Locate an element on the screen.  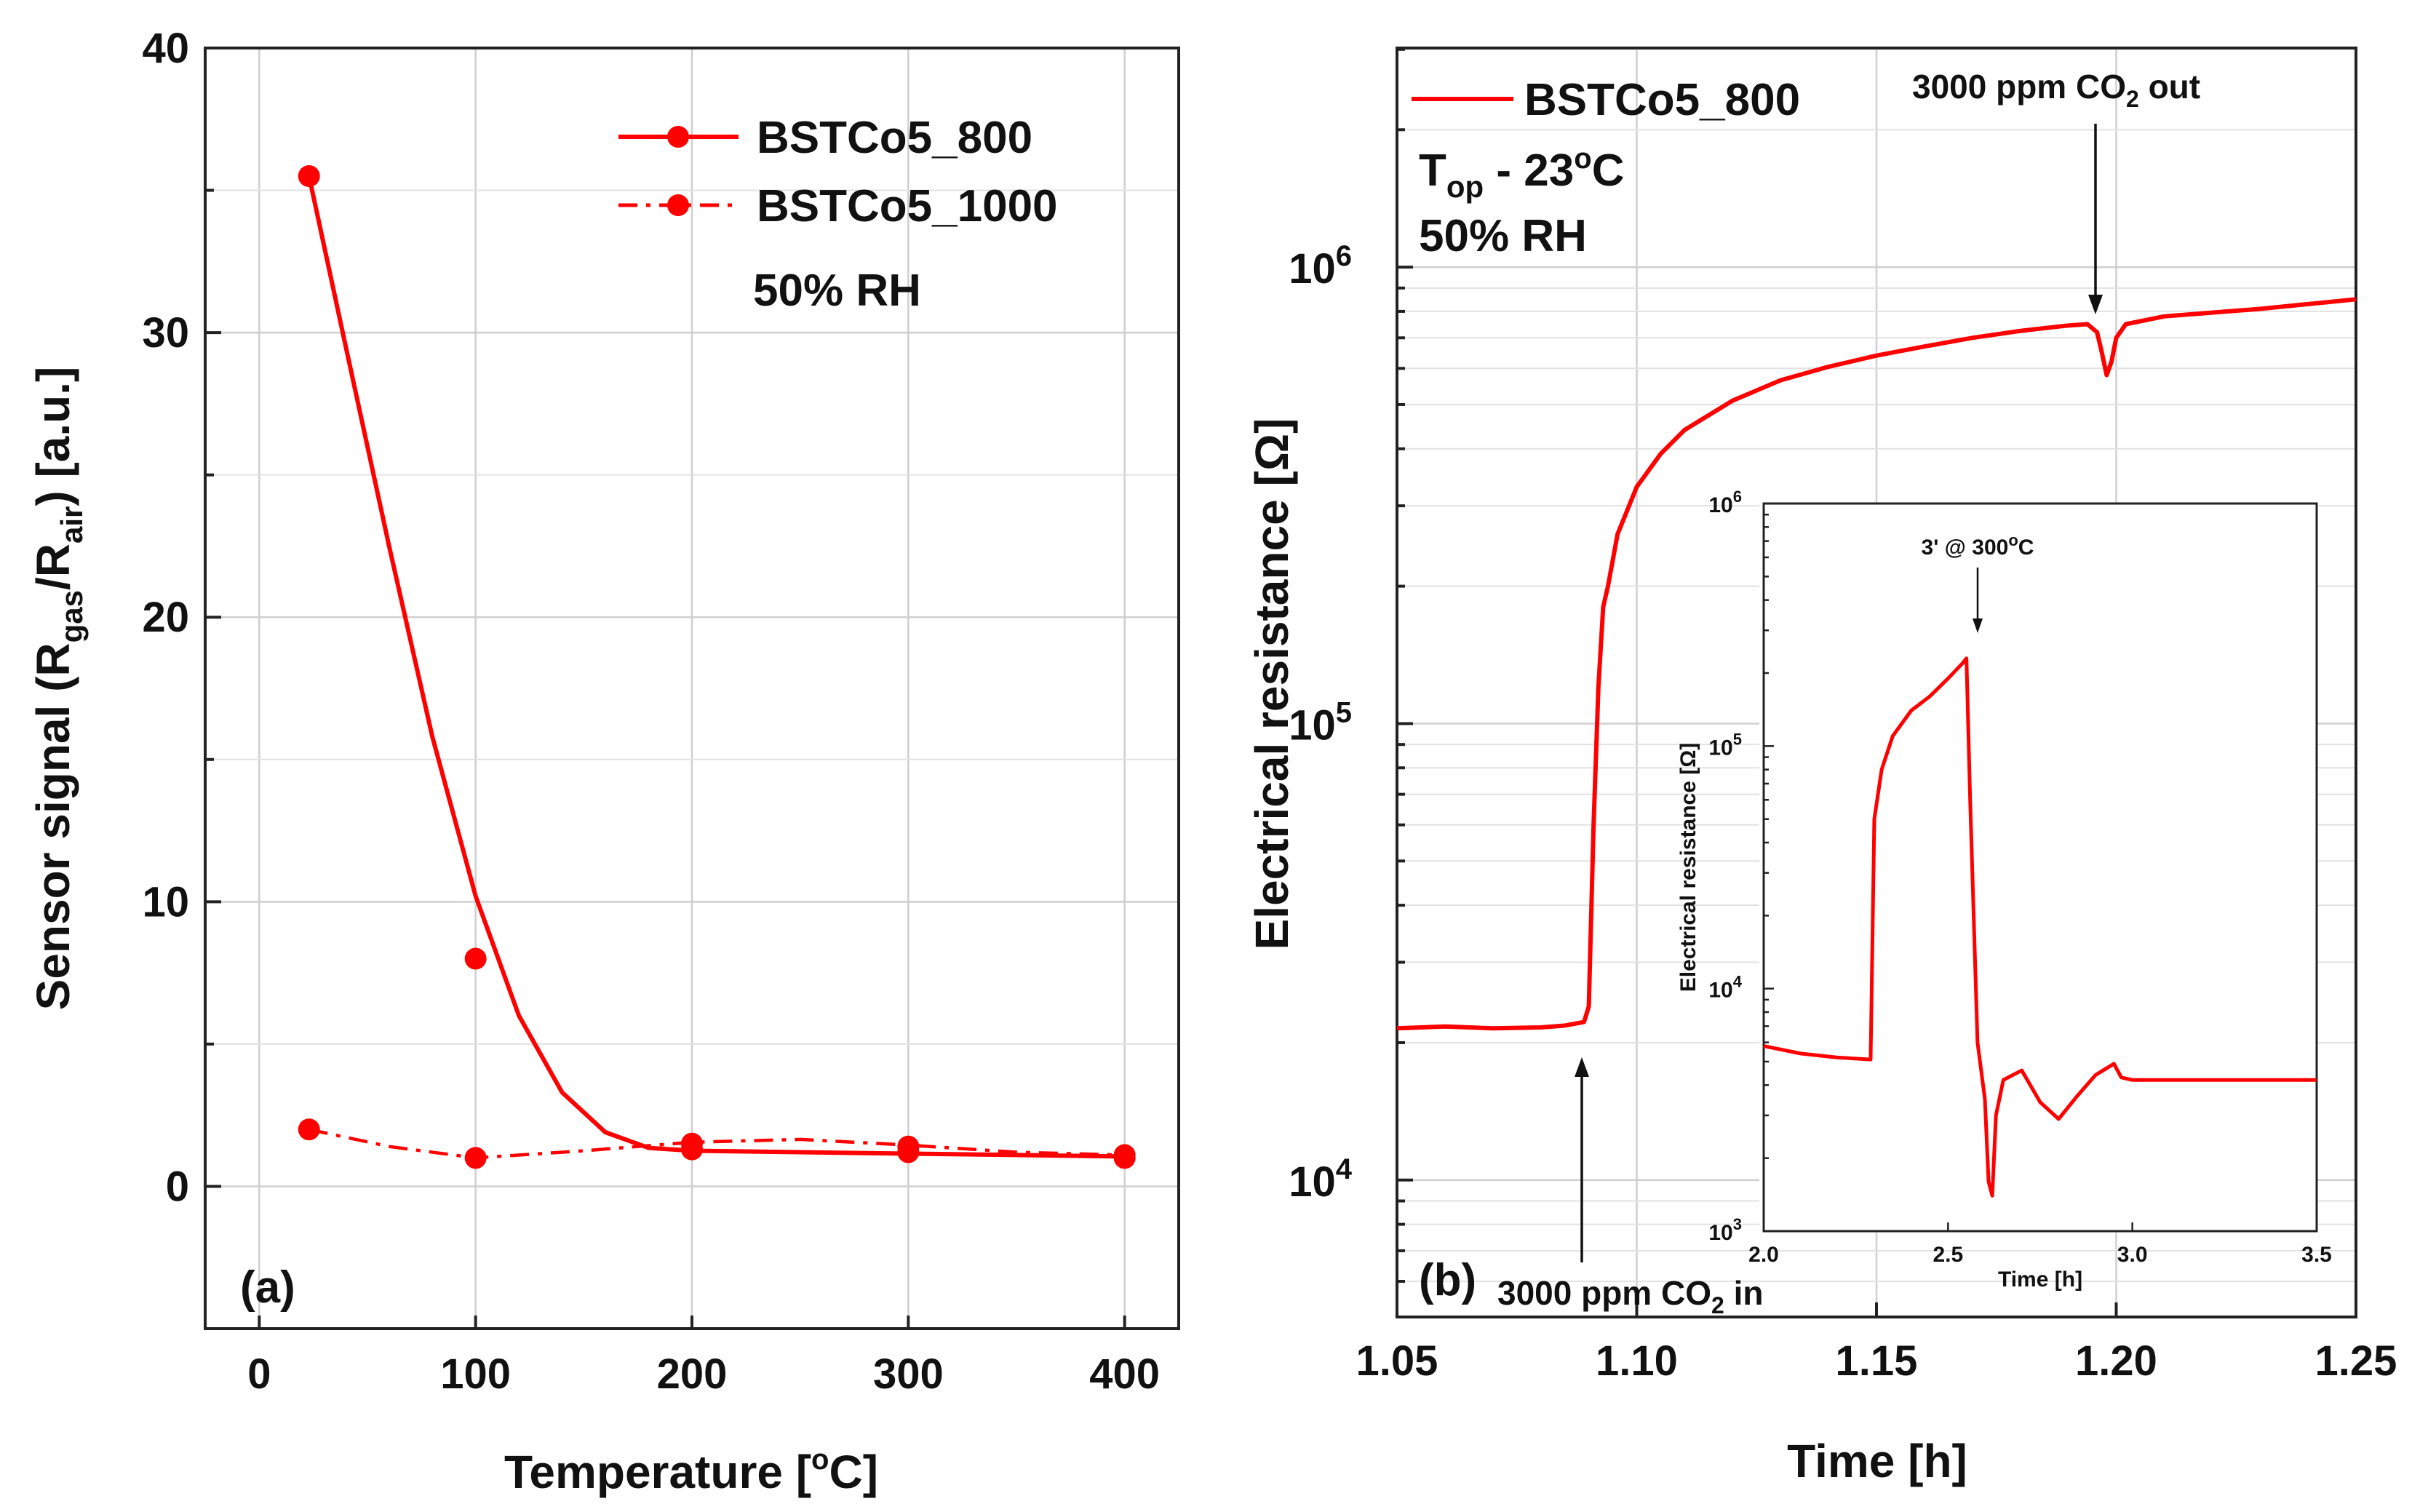
panel-a-x-tick-label: 400 is located at coordinates (1124, 1374).